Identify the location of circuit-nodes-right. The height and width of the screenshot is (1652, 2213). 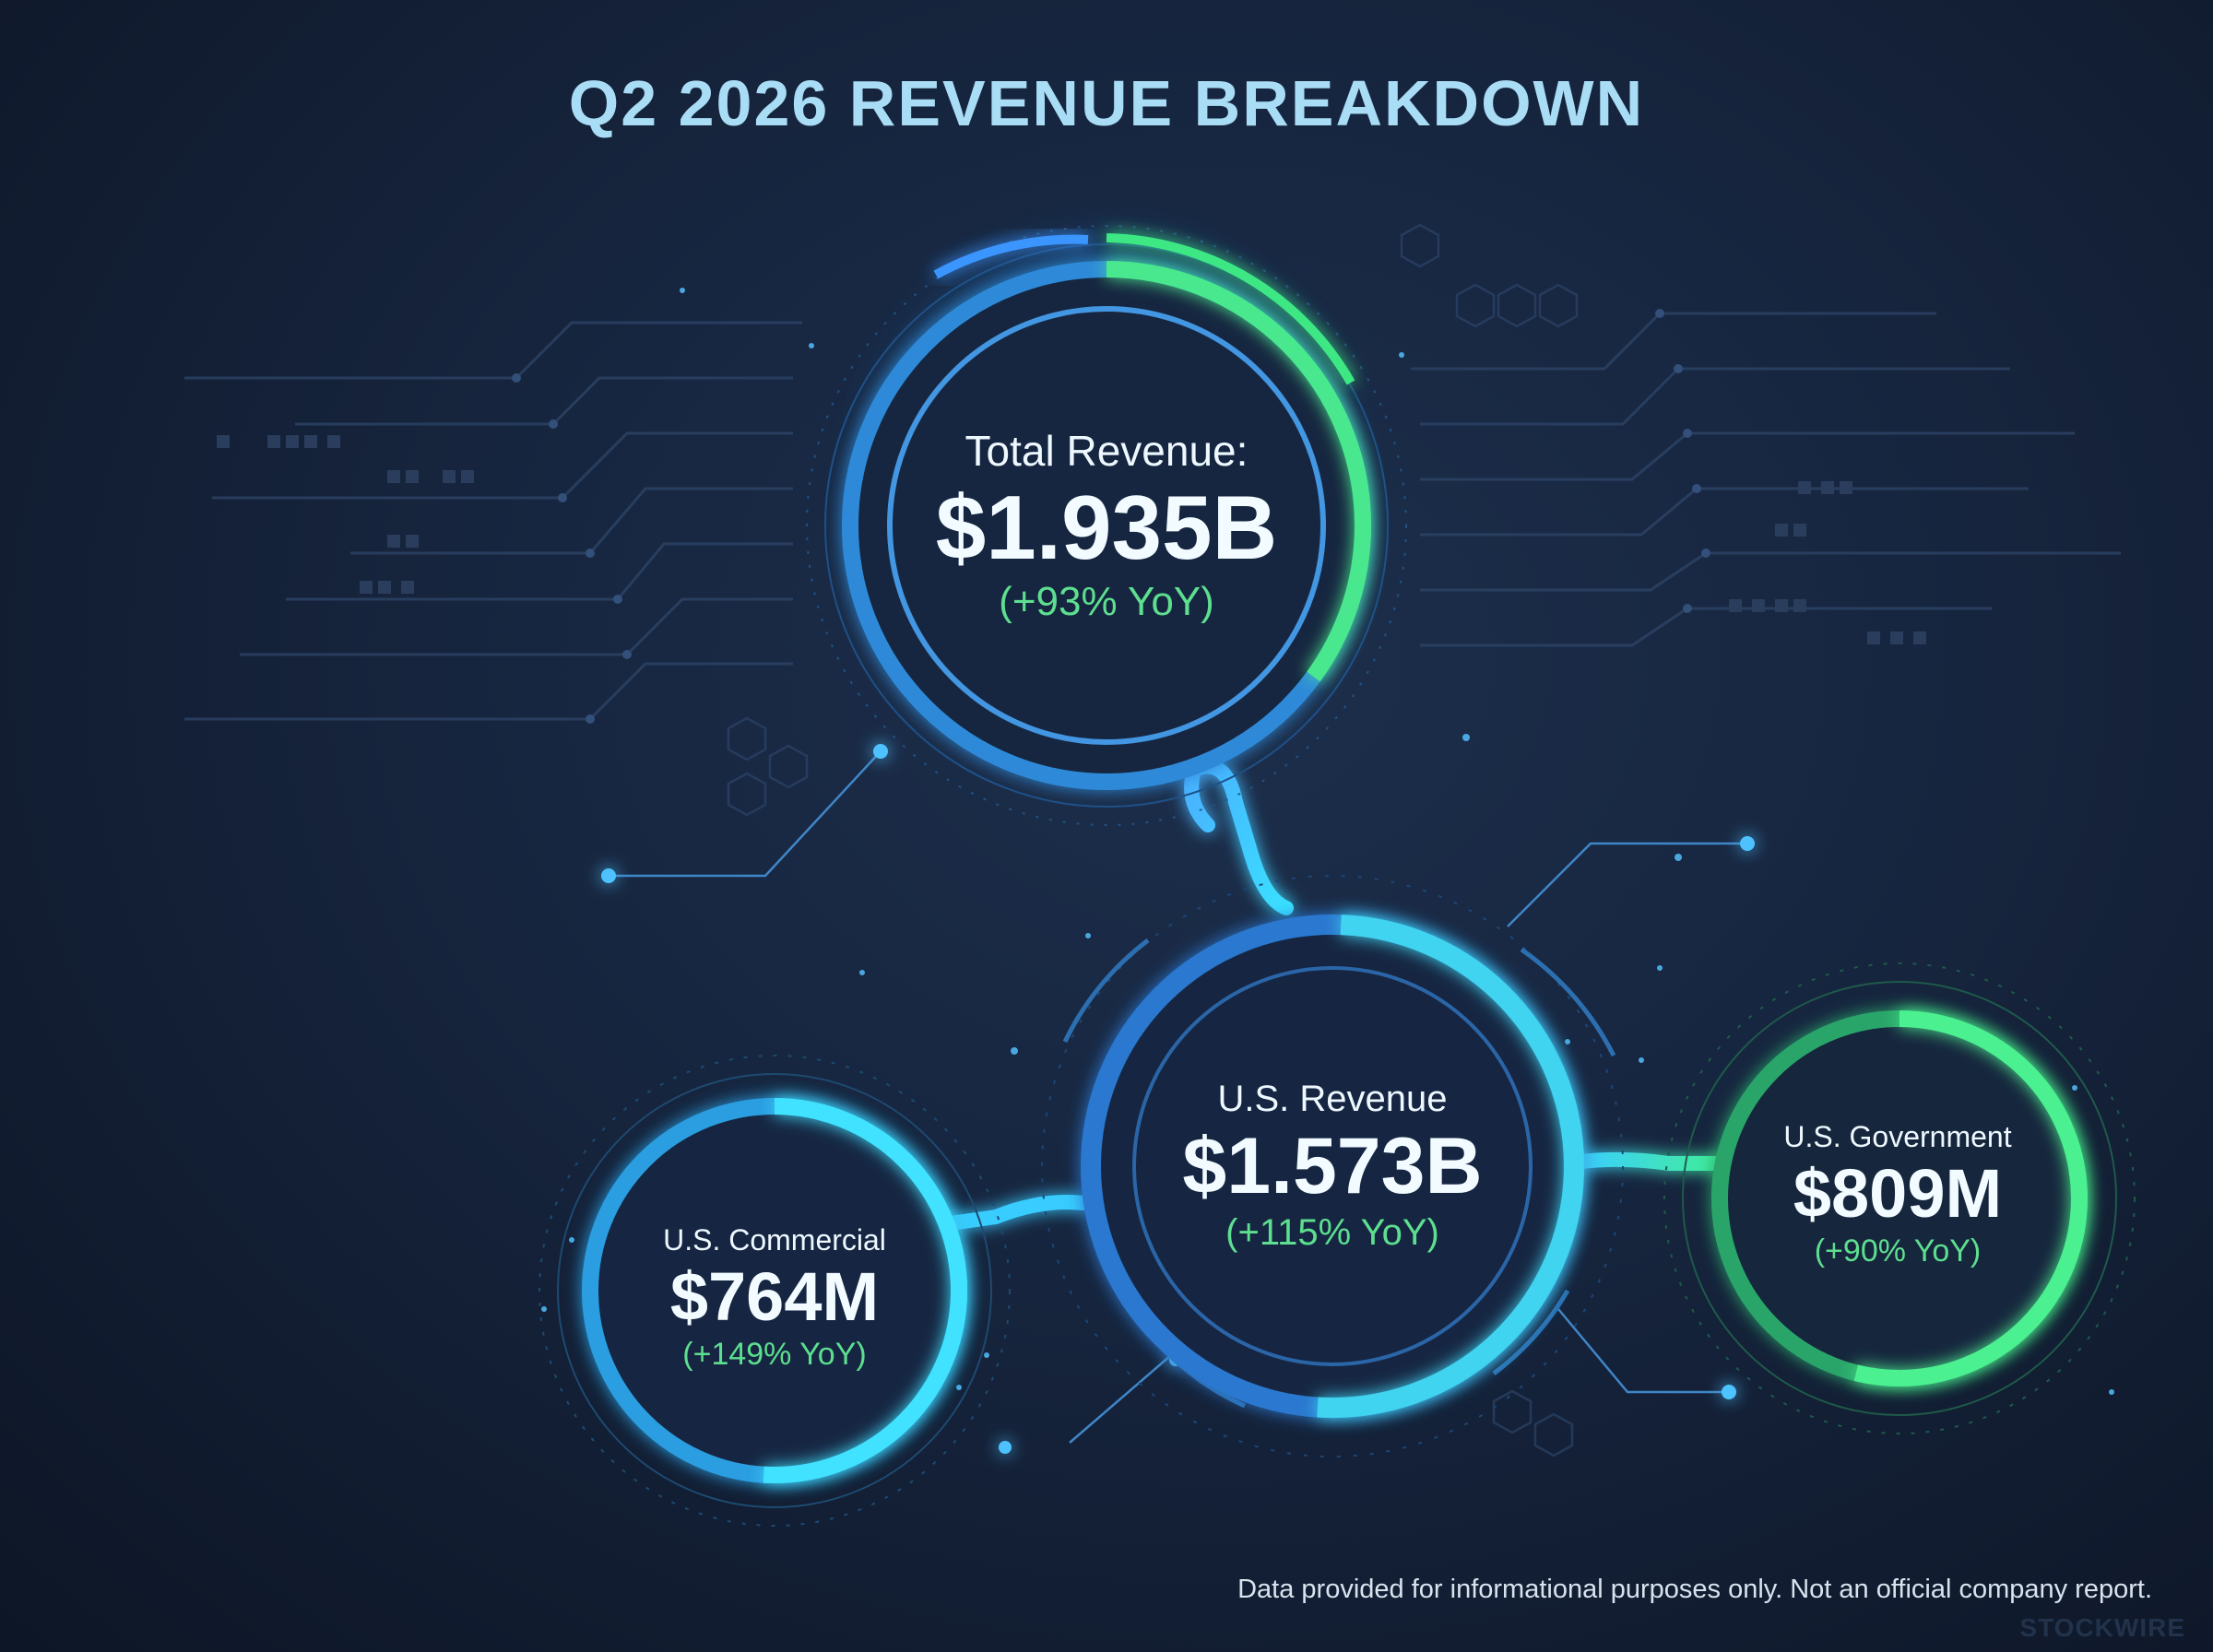
(1682, 461).